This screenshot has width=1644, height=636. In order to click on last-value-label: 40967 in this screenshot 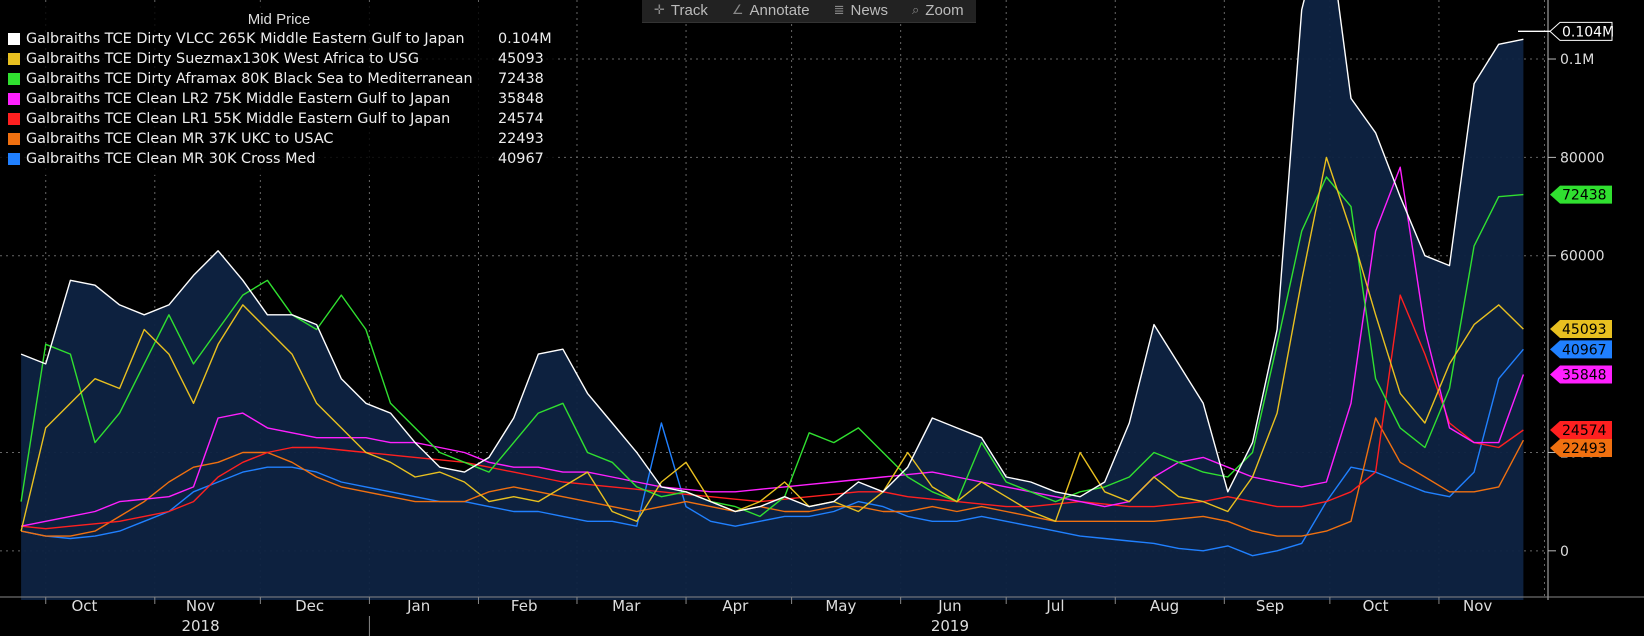, I will do `click(1584, 350)`.